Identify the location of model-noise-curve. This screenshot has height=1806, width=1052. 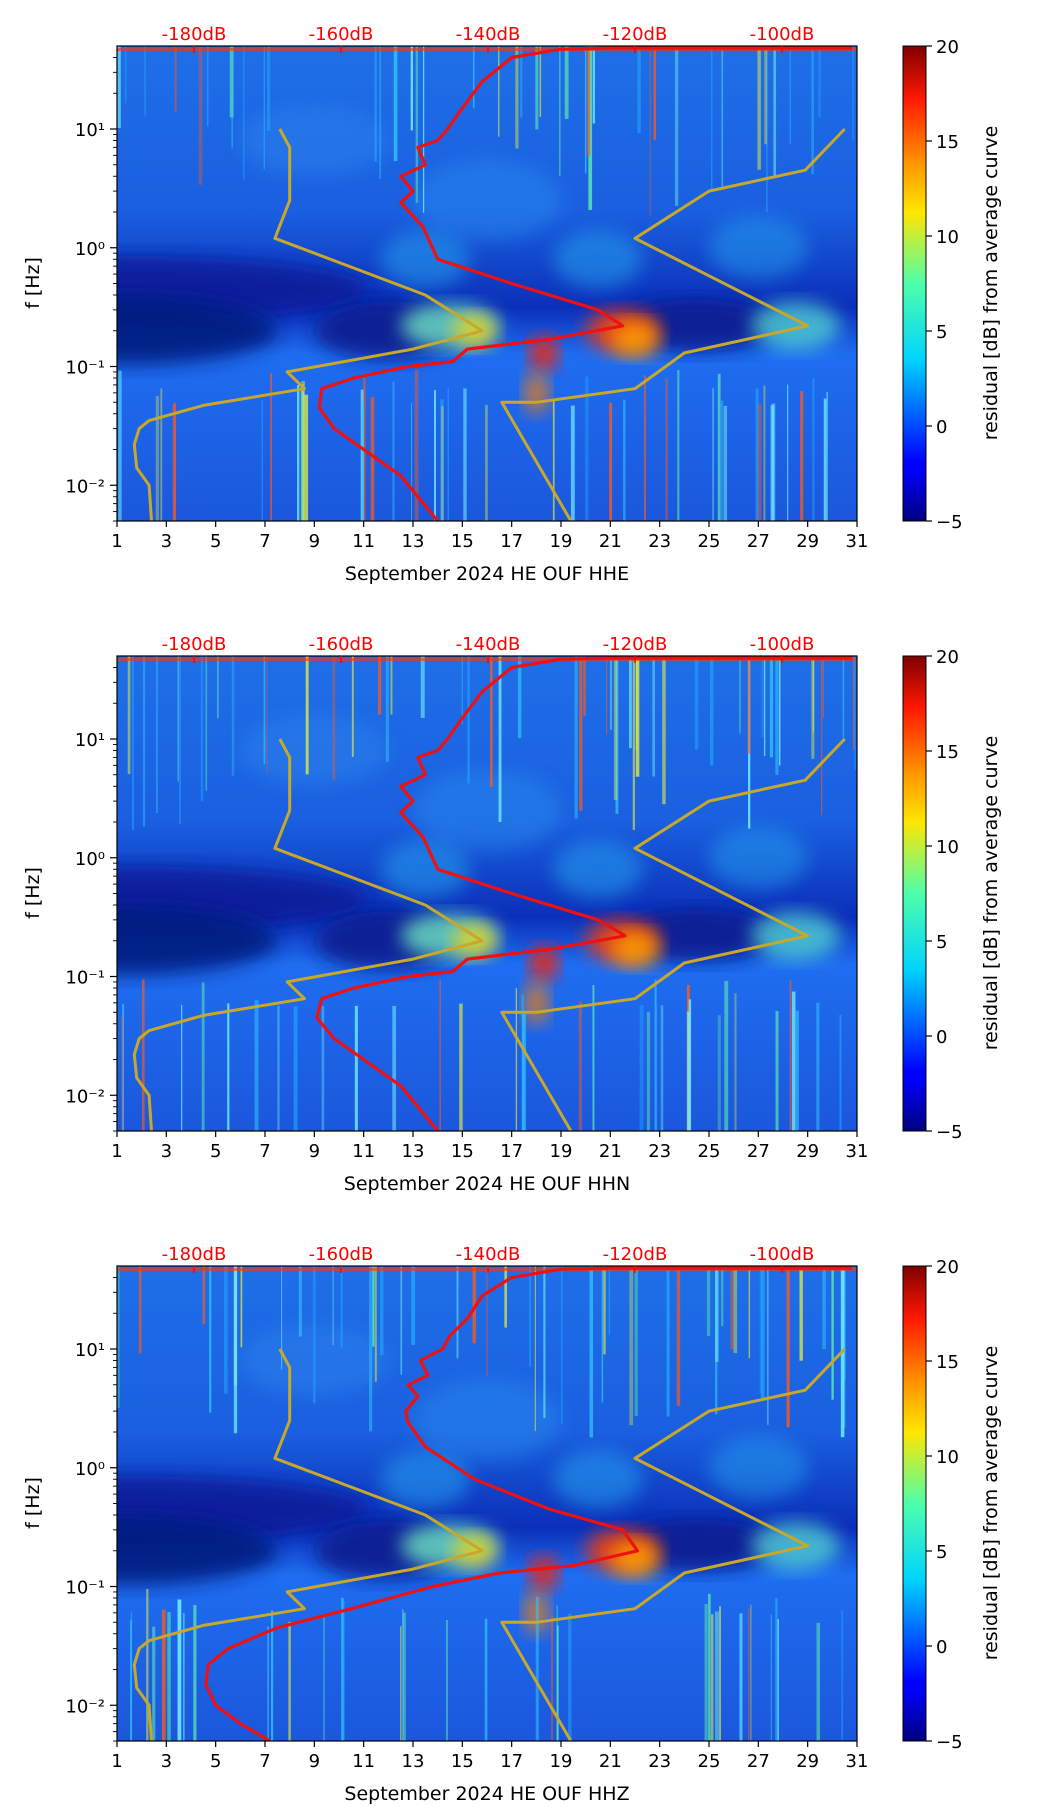
(585, 283).